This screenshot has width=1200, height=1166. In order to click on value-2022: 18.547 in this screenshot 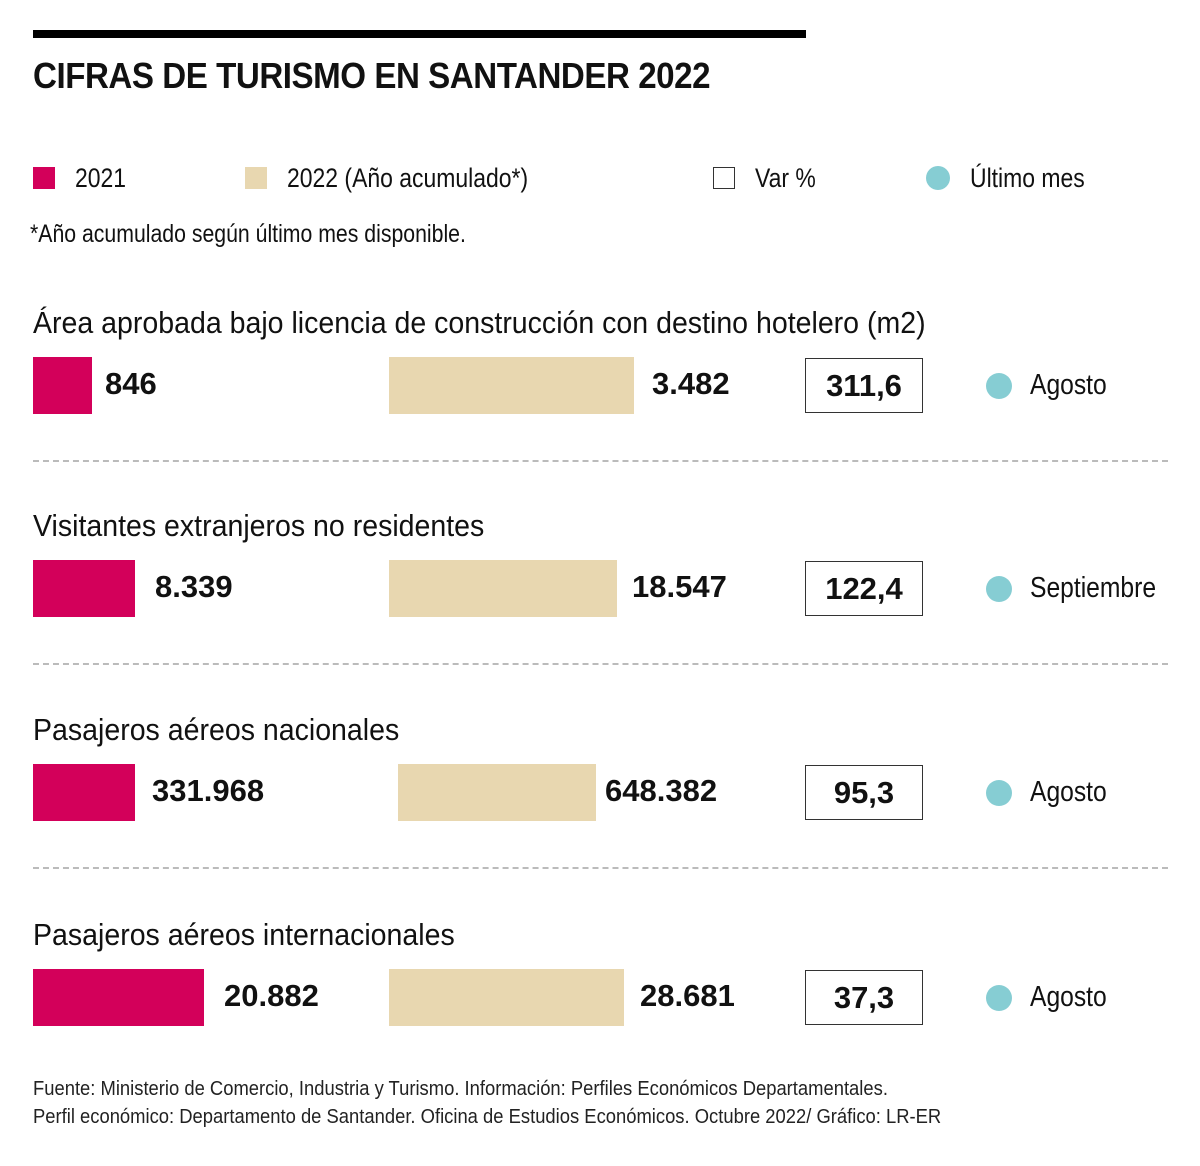, I will do `click(679, 586)`.